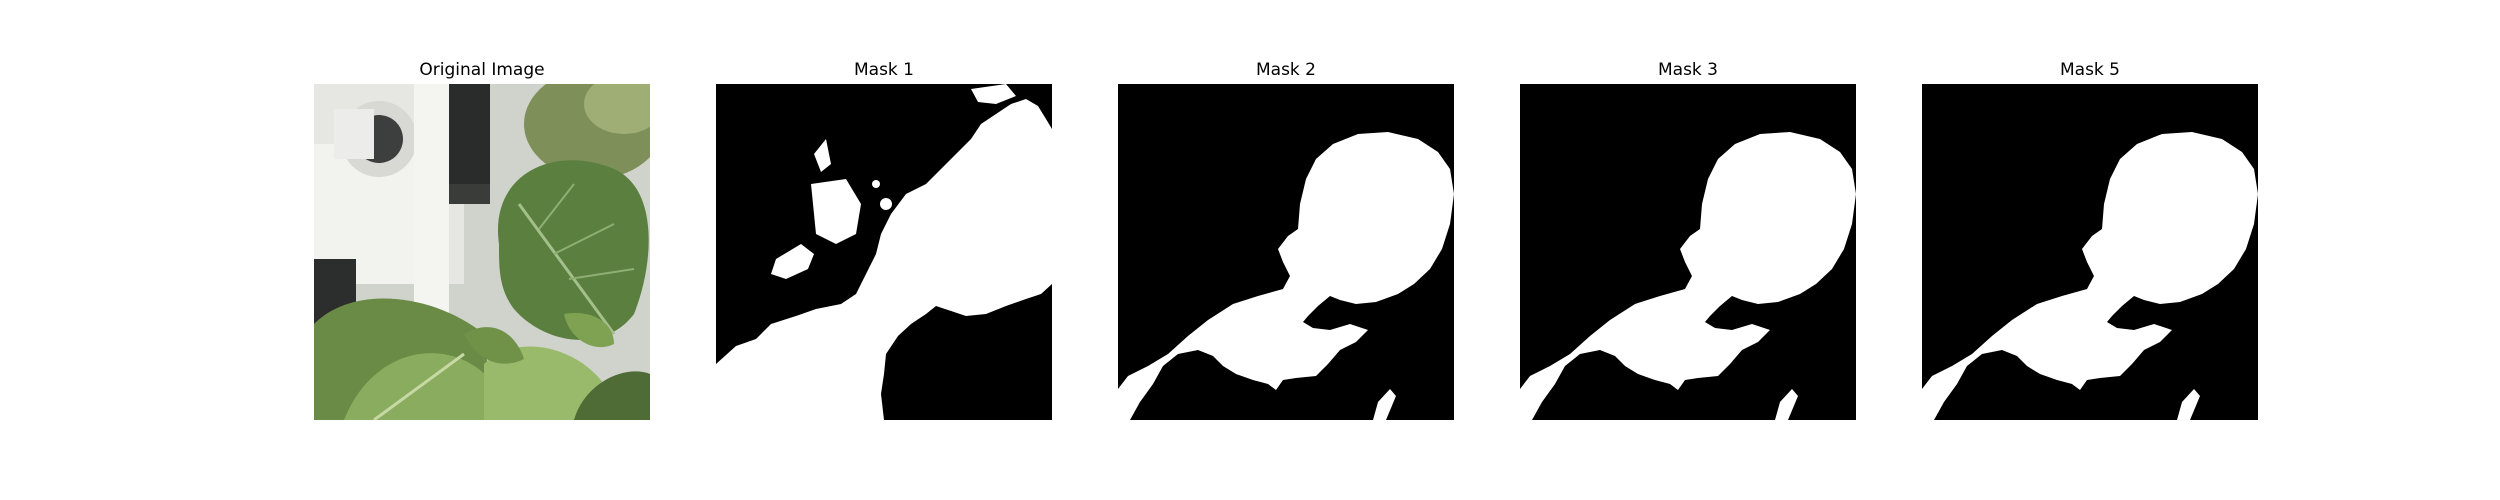 This screenshot has width=2500, height=500. What do you see at coordinates (883, 70) in the screenshot?
I see `panel-title: Mask 1` at bounding box center [883, 70].